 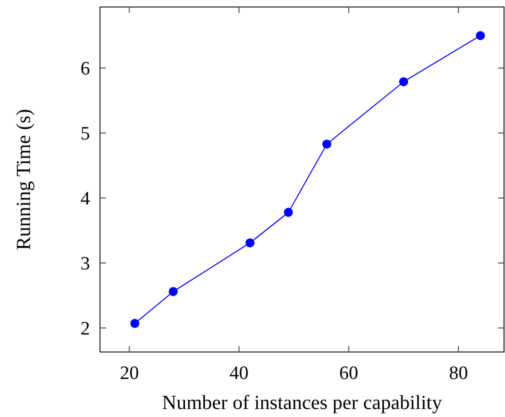 I want to click on y-tick-label: 6, so click(x=85, y=69).